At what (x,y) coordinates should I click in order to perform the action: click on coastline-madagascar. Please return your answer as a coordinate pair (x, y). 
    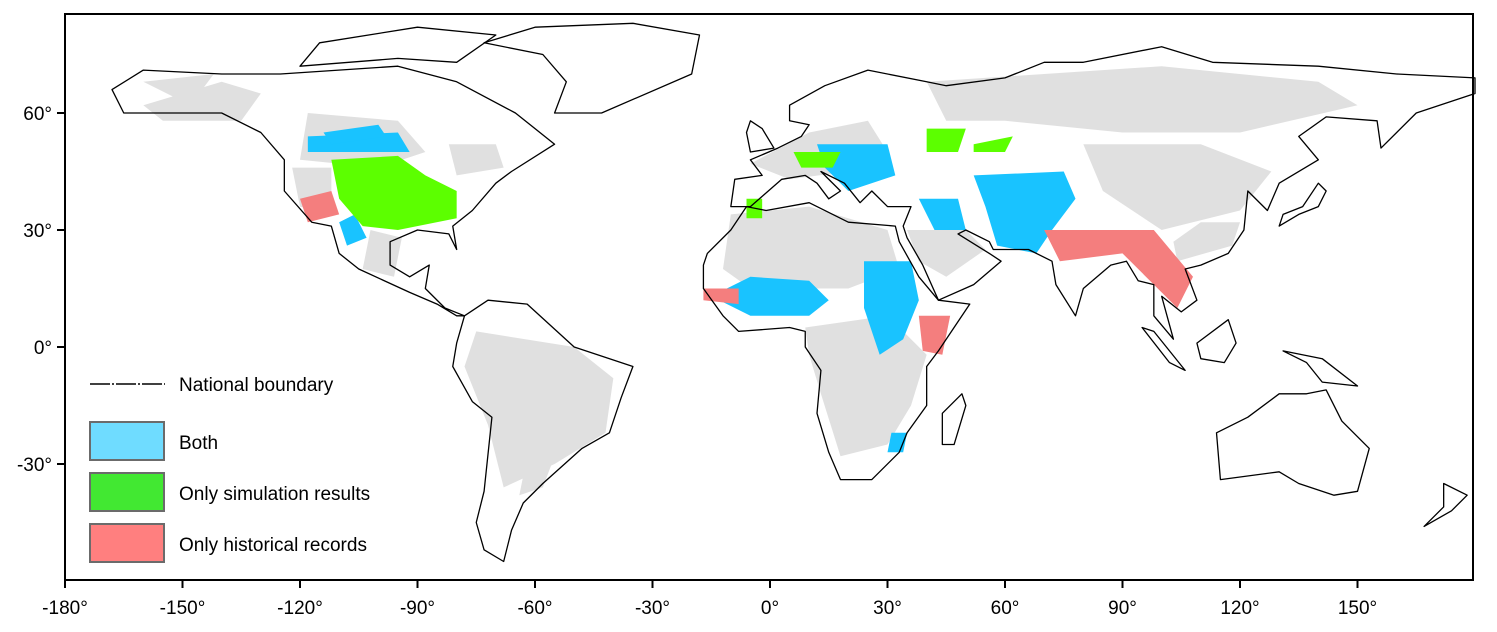
    Looking at the image, I should click on (954, 419).